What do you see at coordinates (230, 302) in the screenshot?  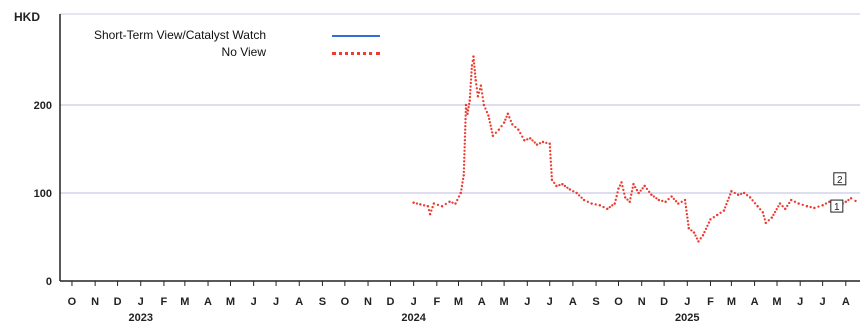 I see `x-tick-label-7: M` at bounding box center [230, 302].